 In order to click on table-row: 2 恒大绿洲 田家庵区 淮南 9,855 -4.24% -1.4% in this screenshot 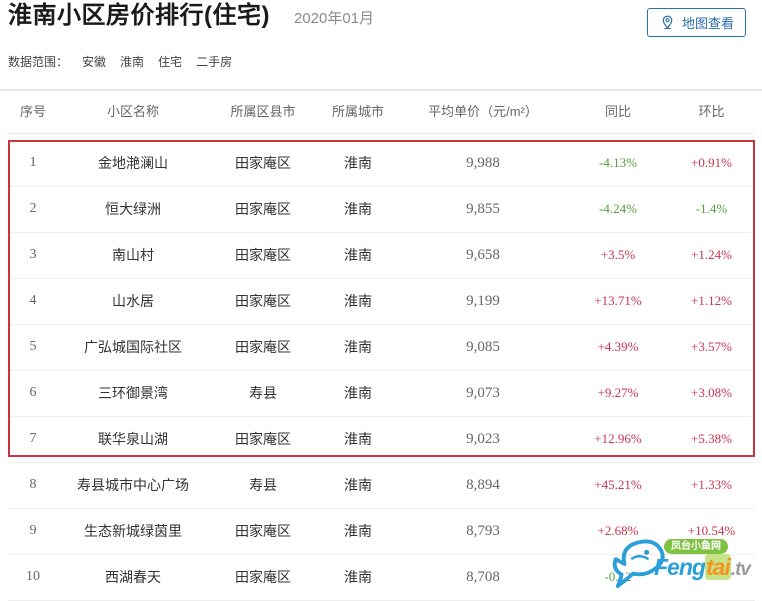, I will do `click(381, 210)`.